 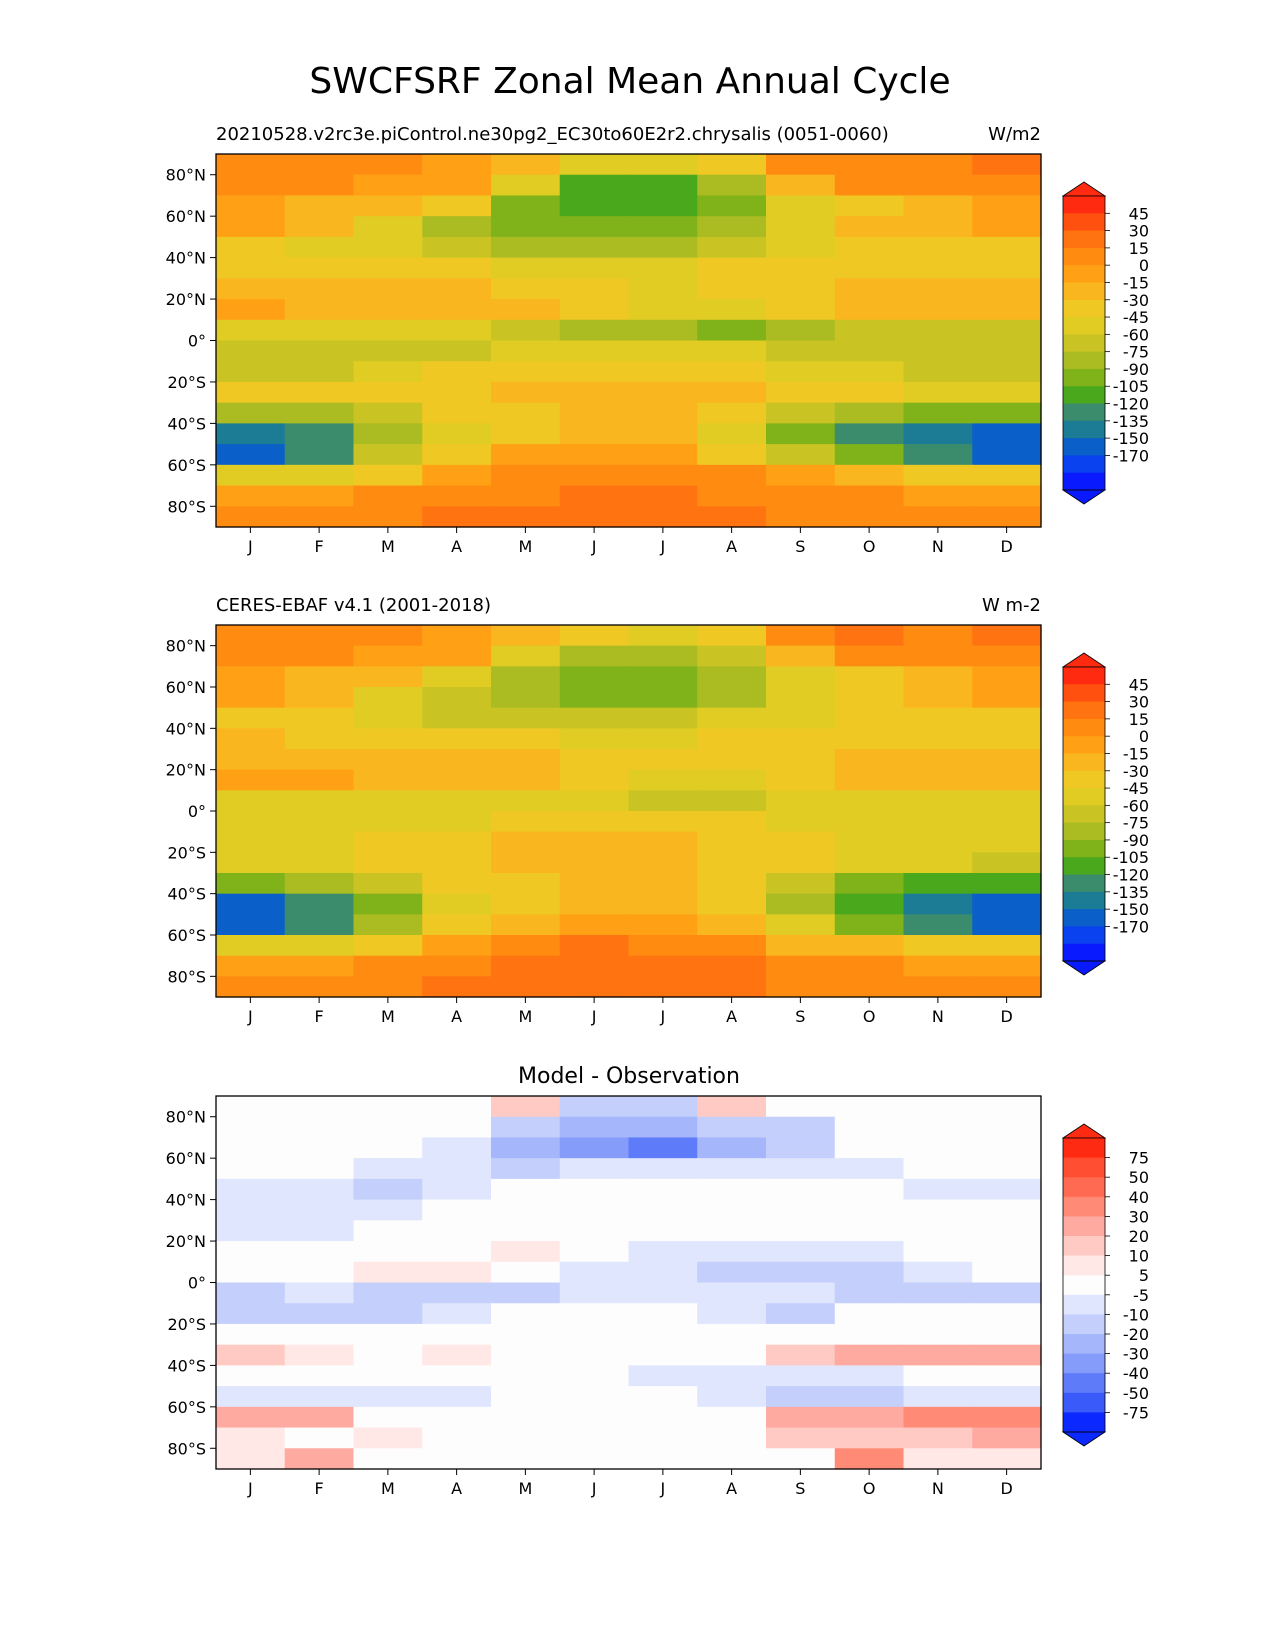 I want to click on obs-colorbar-label: -15, so click(x=1136, y=753).